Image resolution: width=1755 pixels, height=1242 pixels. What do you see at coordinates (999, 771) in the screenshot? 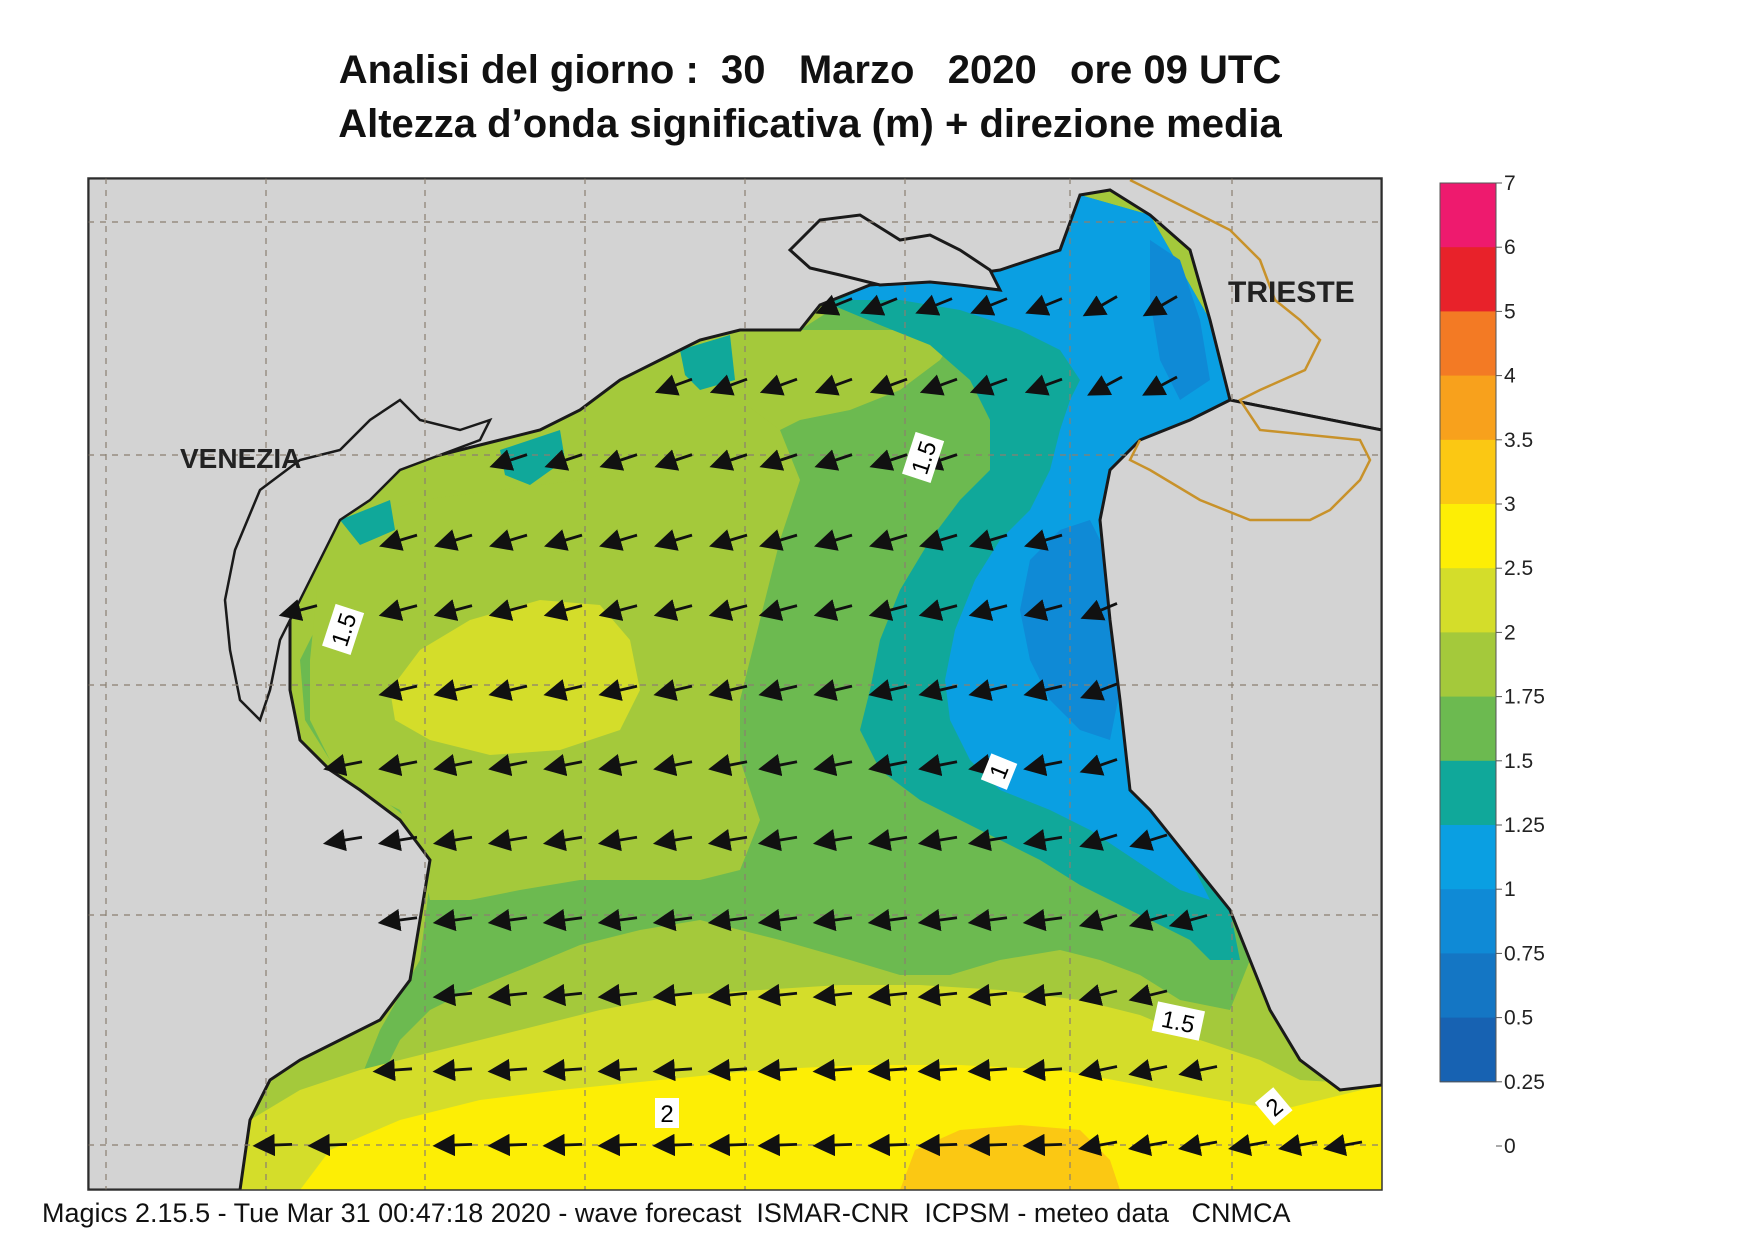
I see `contour-label-3: 1` at bounding box center [999, 771].